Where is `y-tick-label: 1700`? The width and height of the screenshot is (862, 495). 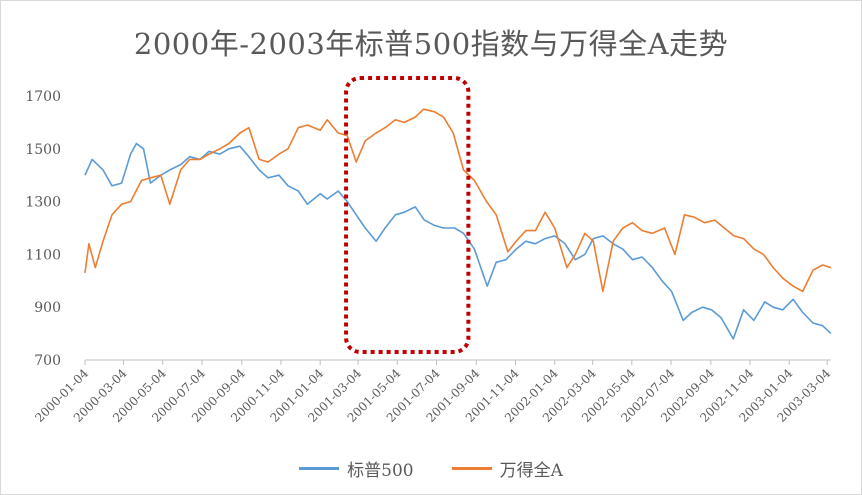 y-tick-label: 1700 is located at coordinates (43, 97).